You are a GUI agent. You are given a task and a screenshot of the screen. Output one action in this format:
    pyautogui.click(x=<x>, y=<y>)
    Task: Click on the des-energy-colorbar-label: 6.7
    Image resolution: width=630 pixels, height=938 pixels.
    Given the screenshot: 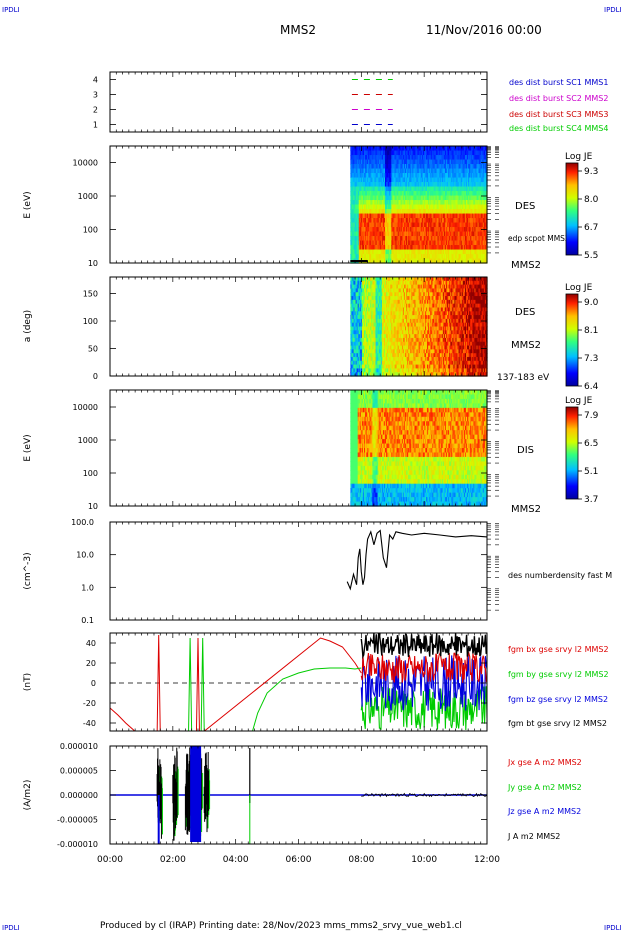 What is the action you would take?
    pyautogui.click(x=591, y=228)
    